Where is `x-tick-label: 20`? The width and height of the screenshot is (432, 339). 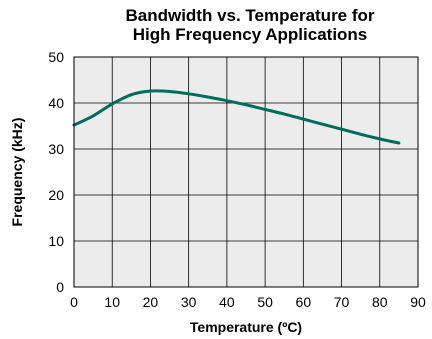 x-tick-label: 20 is located at coordinates (151, 302).